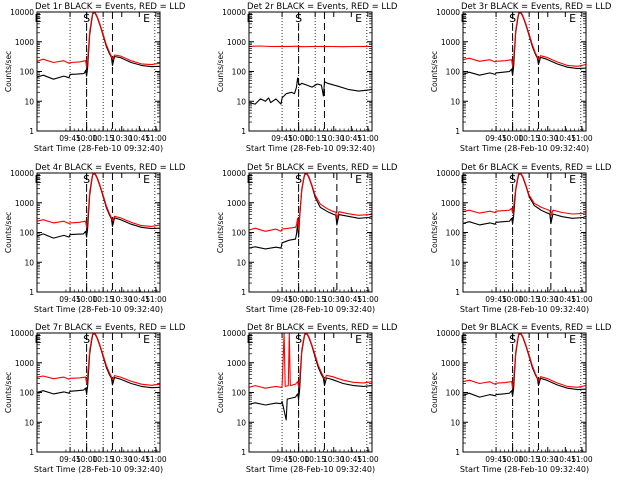 Image resolution: width=640 pixels, height=484 pixels. Describe the element at coordinates (536, 7) in the screenshot. I see `panel-title: Det 3r BLACK = Events, RED = LLD` at that location.